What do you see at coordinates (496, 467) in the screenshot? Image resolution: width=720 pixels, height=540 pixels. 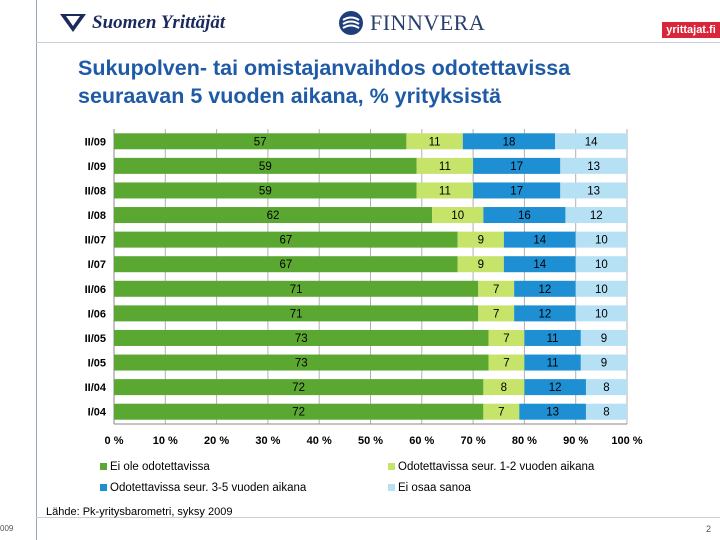 I see `legend-label: Odotettavissa seur. 1-2 vuoden aikana` at bounding box center [496, 467].